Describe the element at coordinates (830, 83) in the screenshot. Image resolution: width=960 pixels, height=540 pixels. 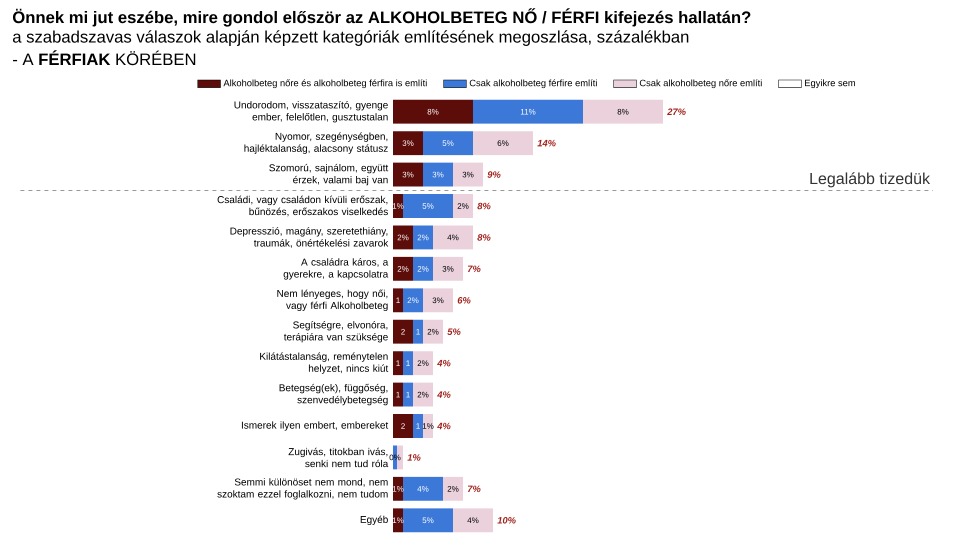
I see `legend-label: Egyikre sem` at that location.